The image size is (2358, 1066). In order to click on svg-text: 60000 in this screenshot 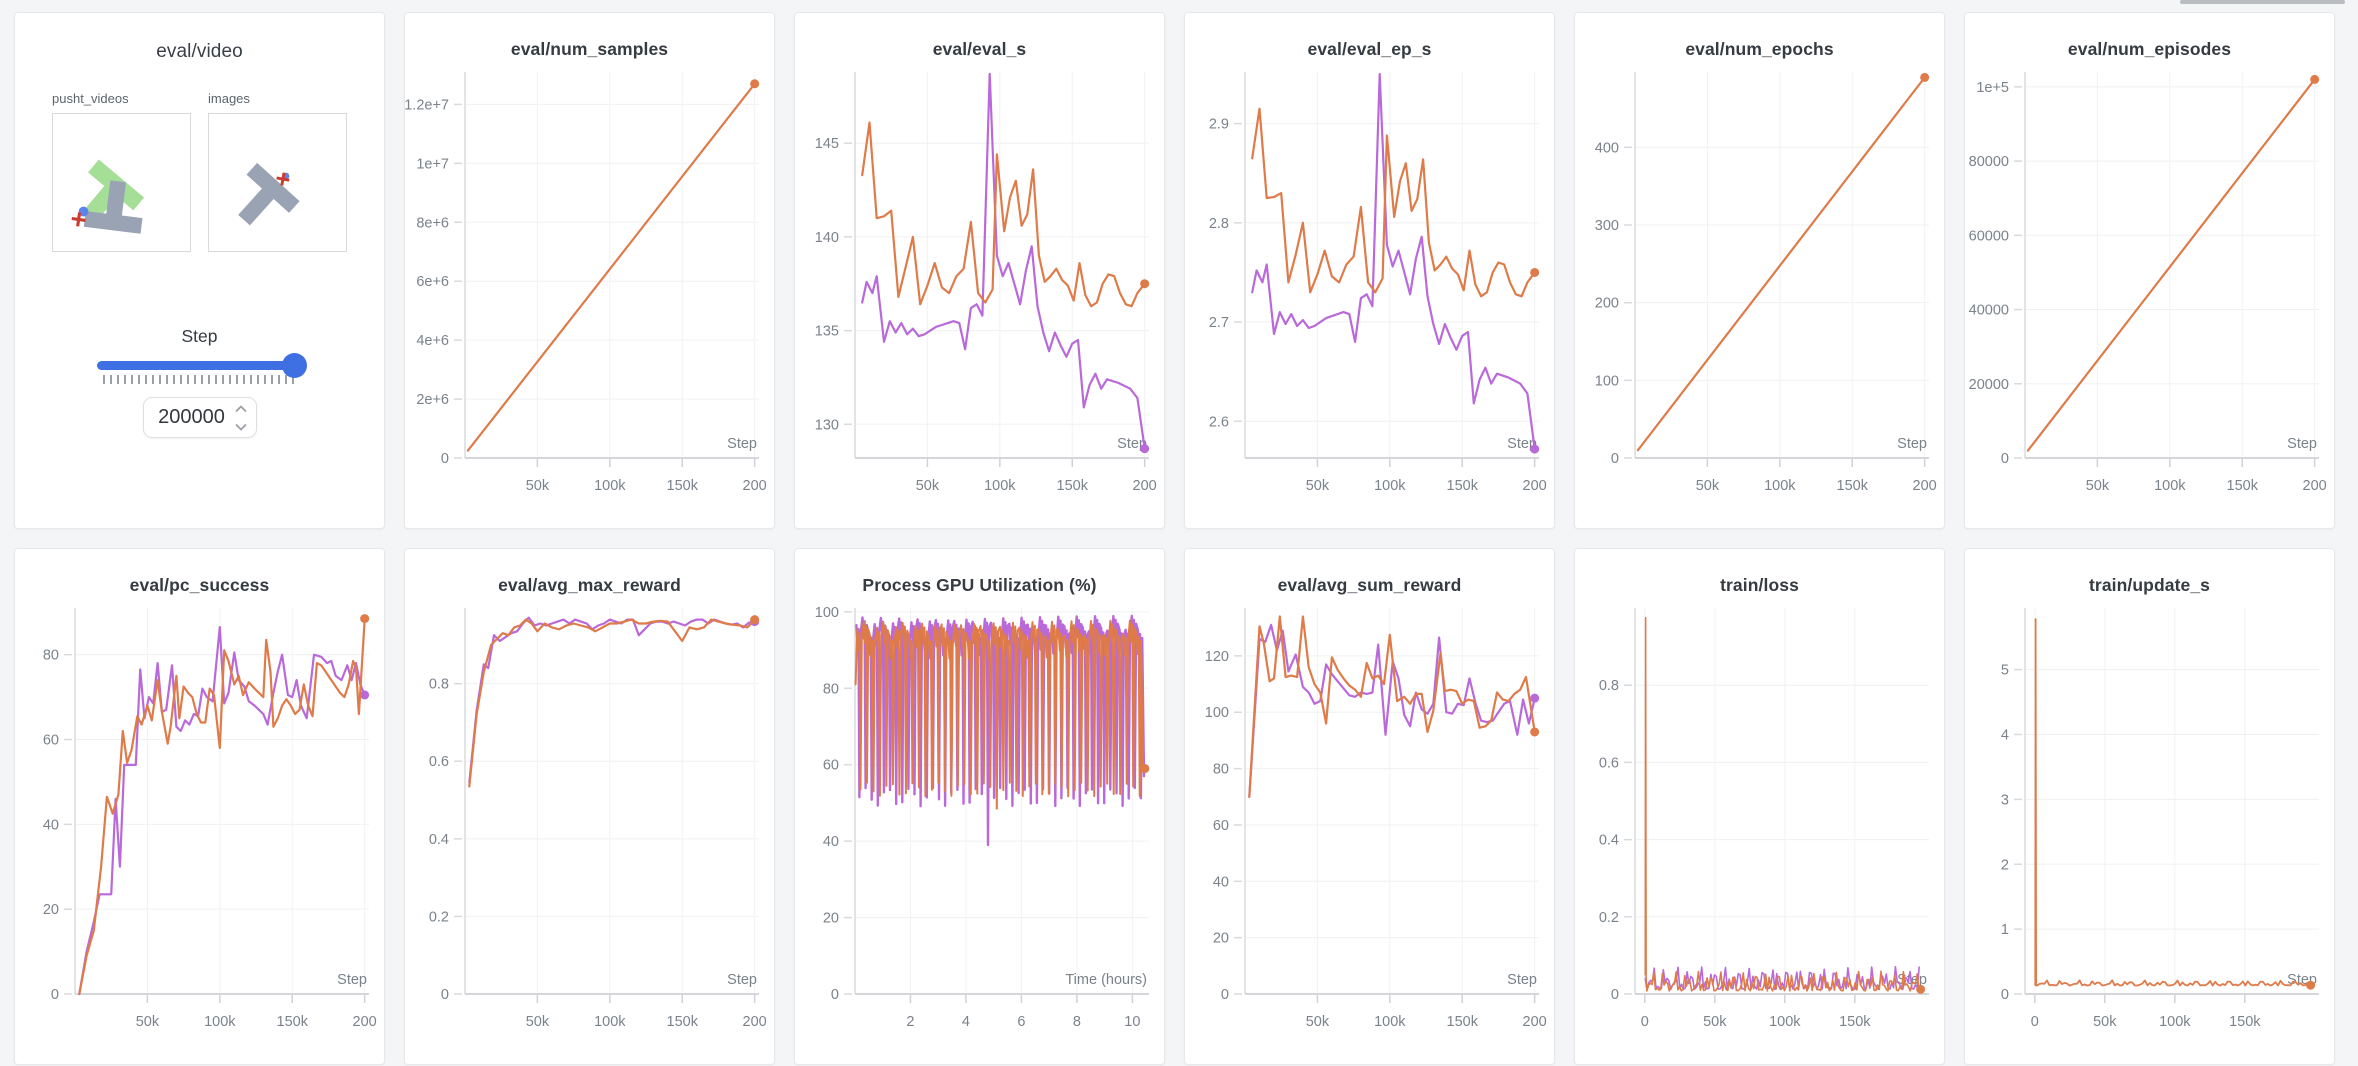, I will do `click(1989, 236)`.